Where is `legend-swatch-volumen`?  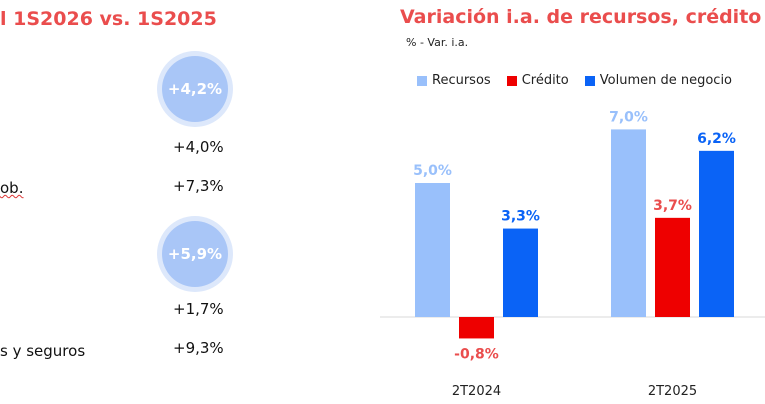
legend-swatch-volumen is located at coordinates (589, 80).